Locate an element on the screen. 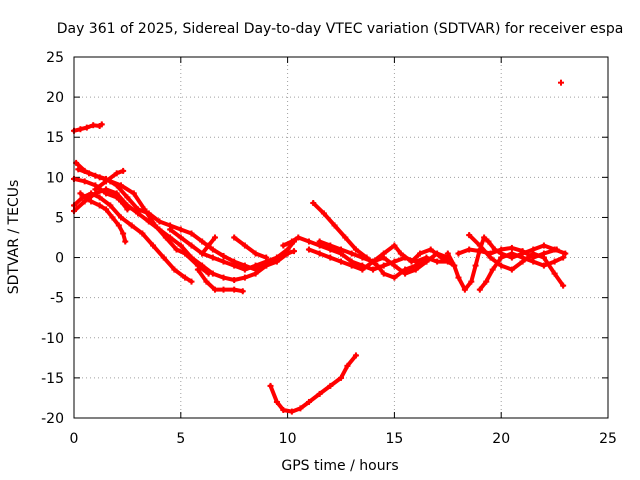 The width and height of the screenshot is (640, 480). x-axis-label: GPS time / hours is located at coordinates (339, 466).